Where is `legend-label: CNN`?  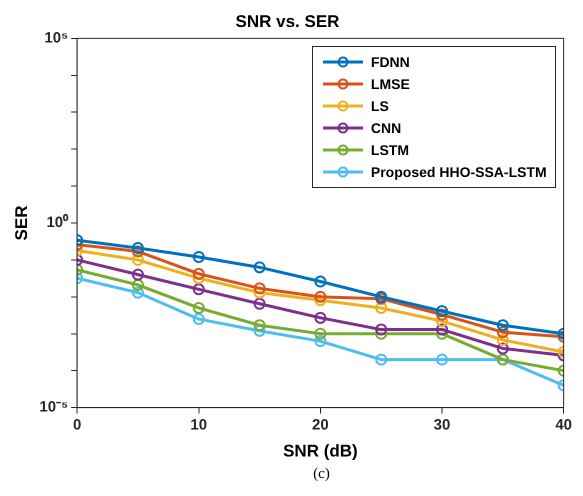 legend-label: CNN is located at coordinates (386, 128).